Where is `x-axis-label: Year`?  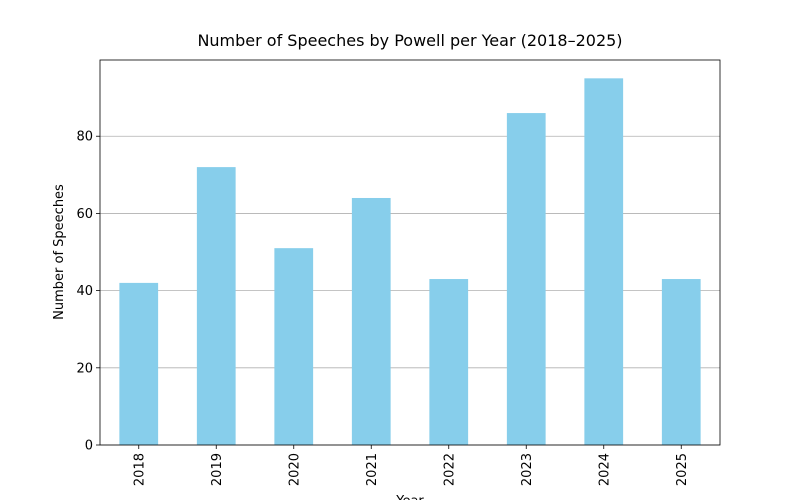 x-axis-label: Year is located at coordinates (409, 497).